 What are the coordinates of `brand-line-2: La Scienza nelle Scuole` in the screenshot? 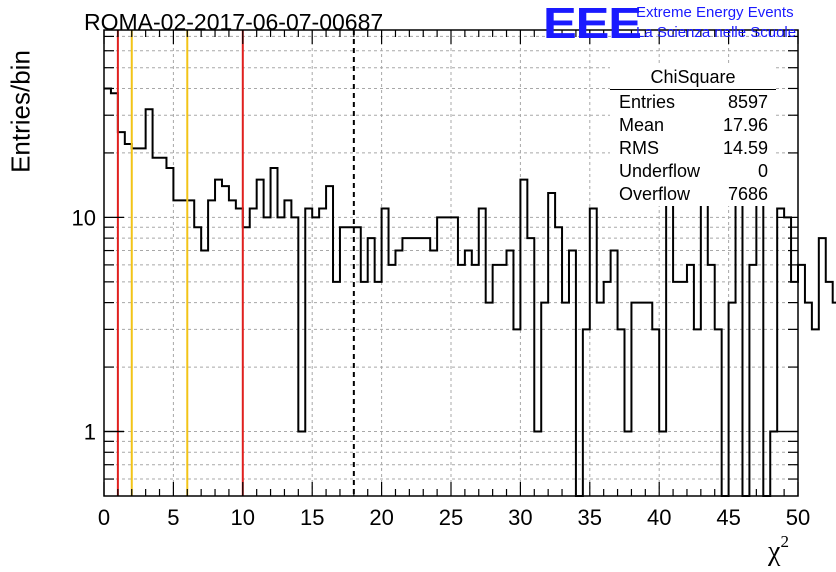 It's located at (716, 32).